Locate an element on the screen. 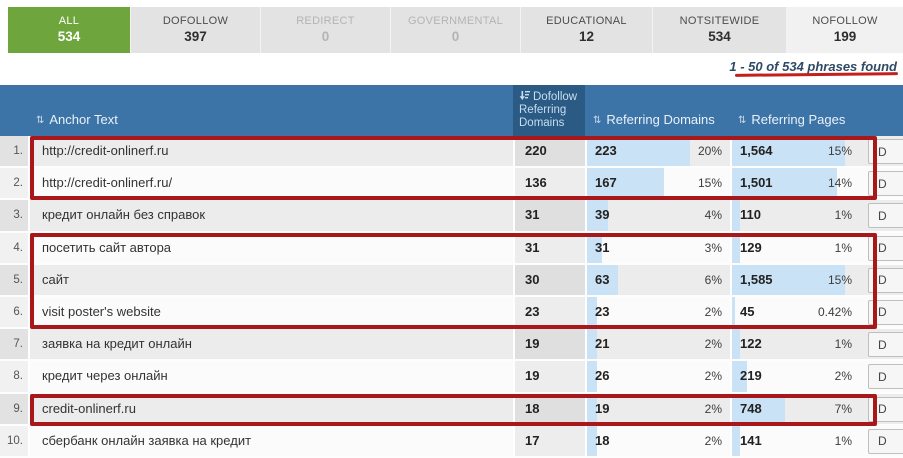 This screenshot has width=903, height=458. referring-domains-cell: 18 2% is located at coordinates (657, 440).